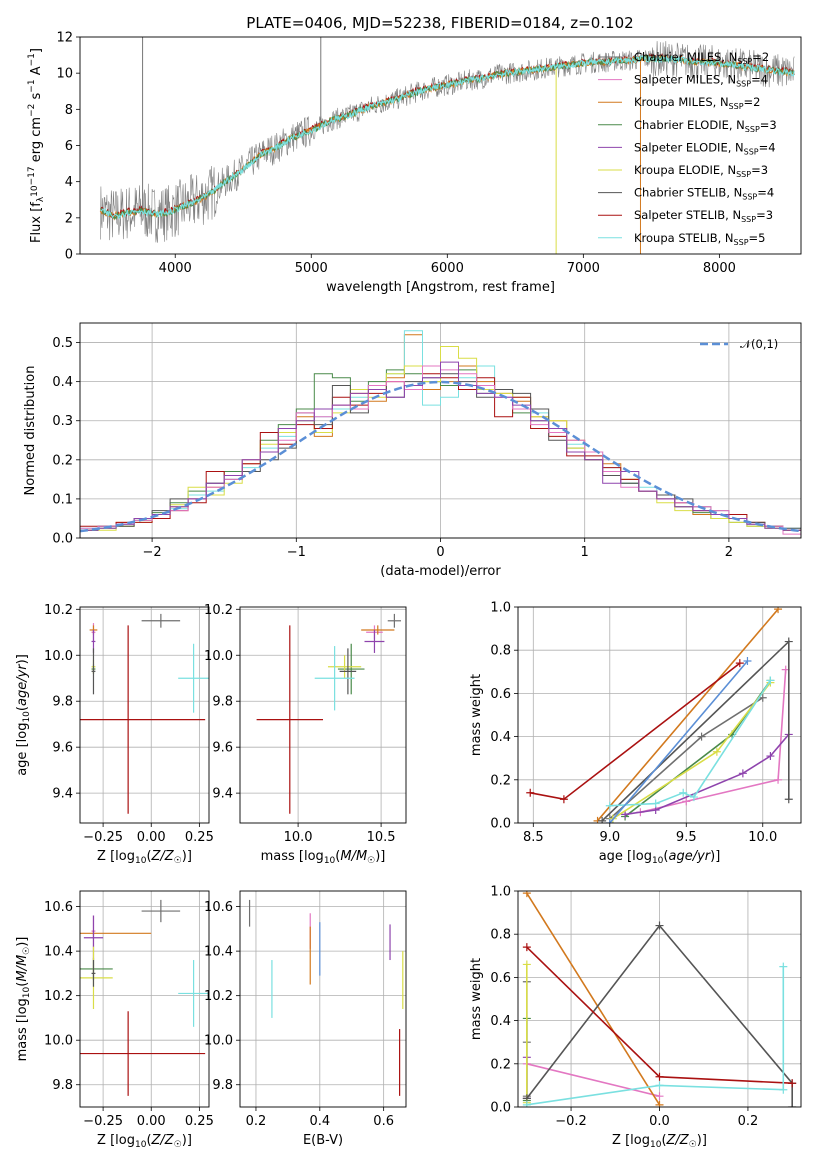 The height and width of the screenshot is (1170, 819). What do you see at coordinates (64, 38) in the screenshot?
I see `y-tick-label: 12` at bounding box center [64, 38].